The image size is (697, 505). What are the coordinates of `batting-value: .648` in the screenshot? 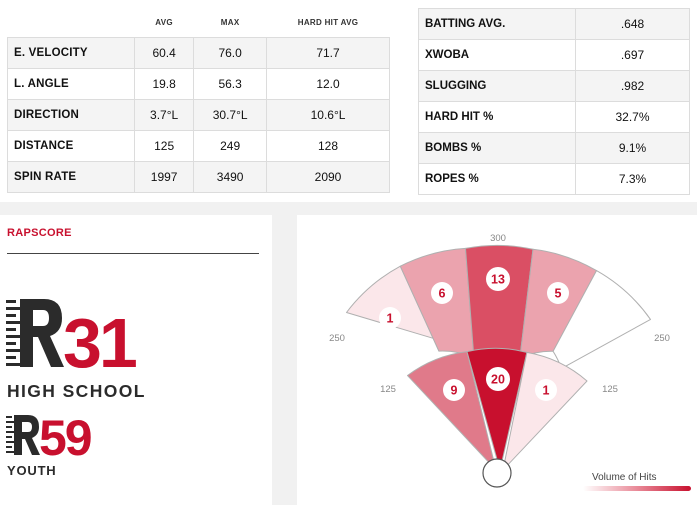 It's located at (632, 24).